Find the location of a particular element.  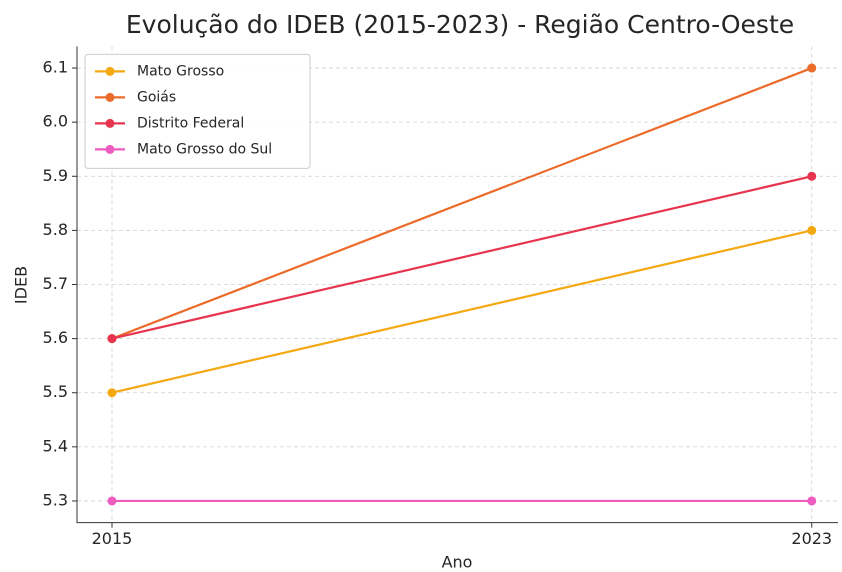

x-axis-label: Ano is located at coordinates (457, 562).